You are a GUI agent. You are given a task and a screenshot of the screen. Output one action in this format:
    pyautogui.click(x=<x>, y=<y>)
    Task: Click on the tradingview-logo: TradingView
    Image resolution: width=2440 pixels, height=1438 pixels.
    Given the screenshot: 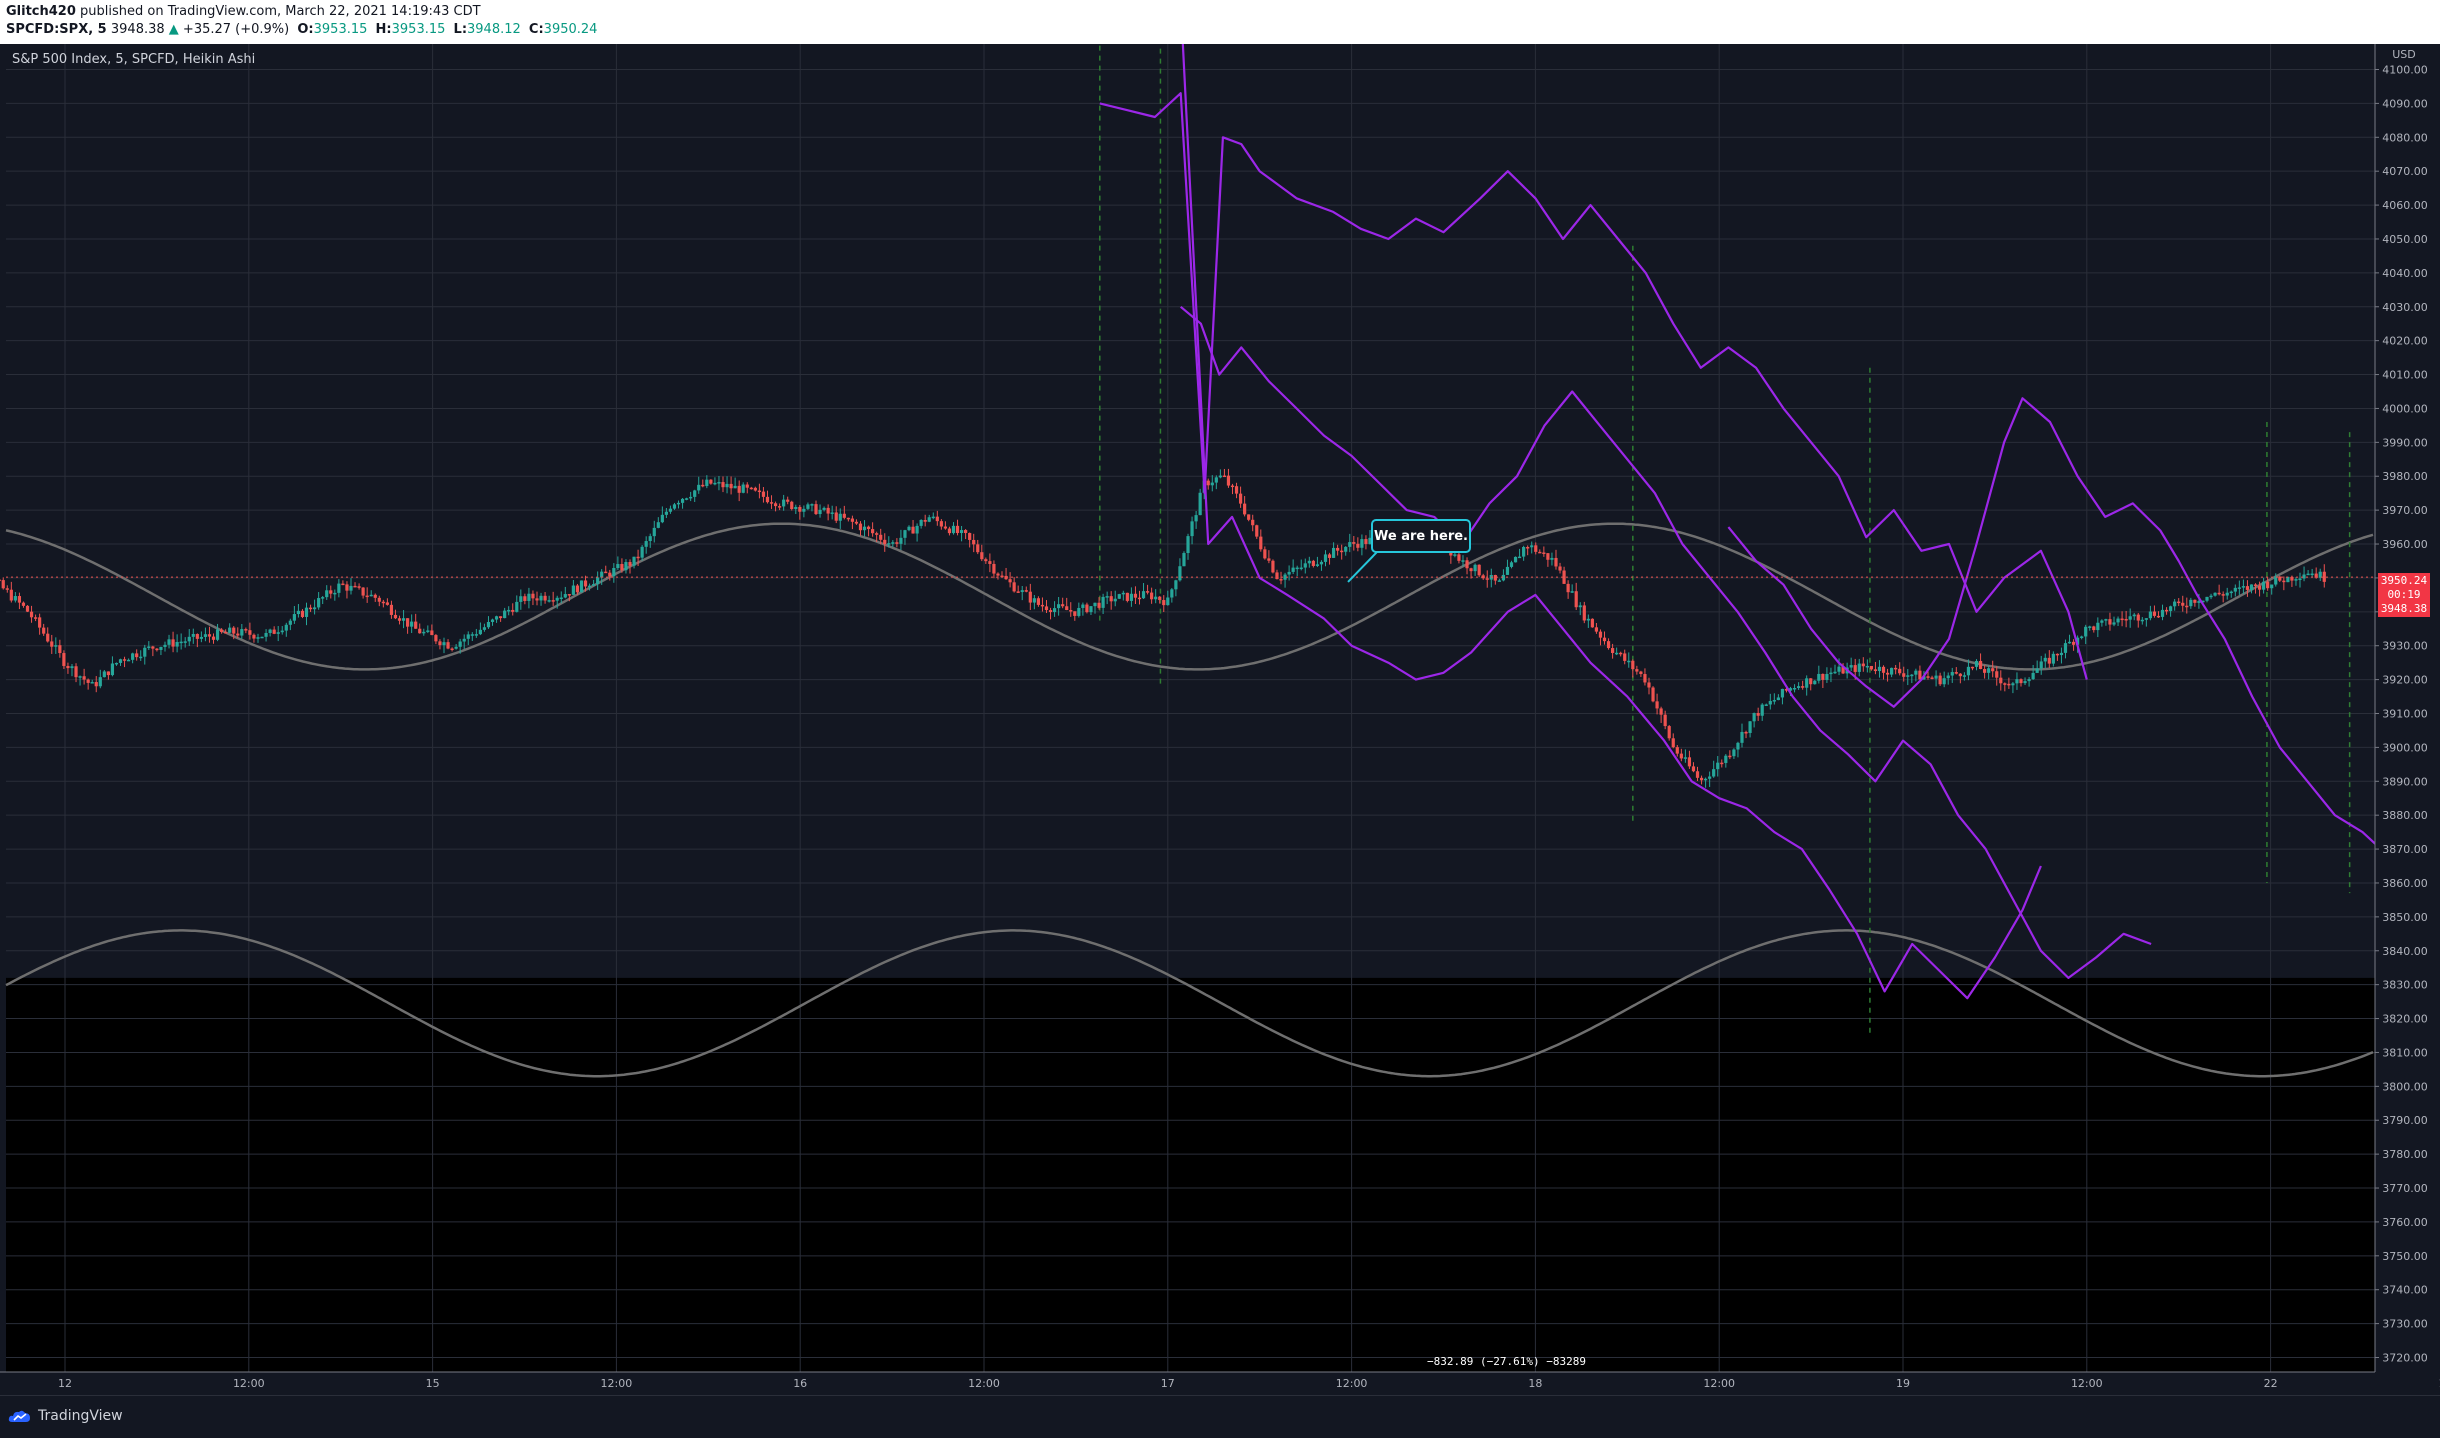 What is the action you would take?
    pyautogui.click(x=65, y=1416)
    